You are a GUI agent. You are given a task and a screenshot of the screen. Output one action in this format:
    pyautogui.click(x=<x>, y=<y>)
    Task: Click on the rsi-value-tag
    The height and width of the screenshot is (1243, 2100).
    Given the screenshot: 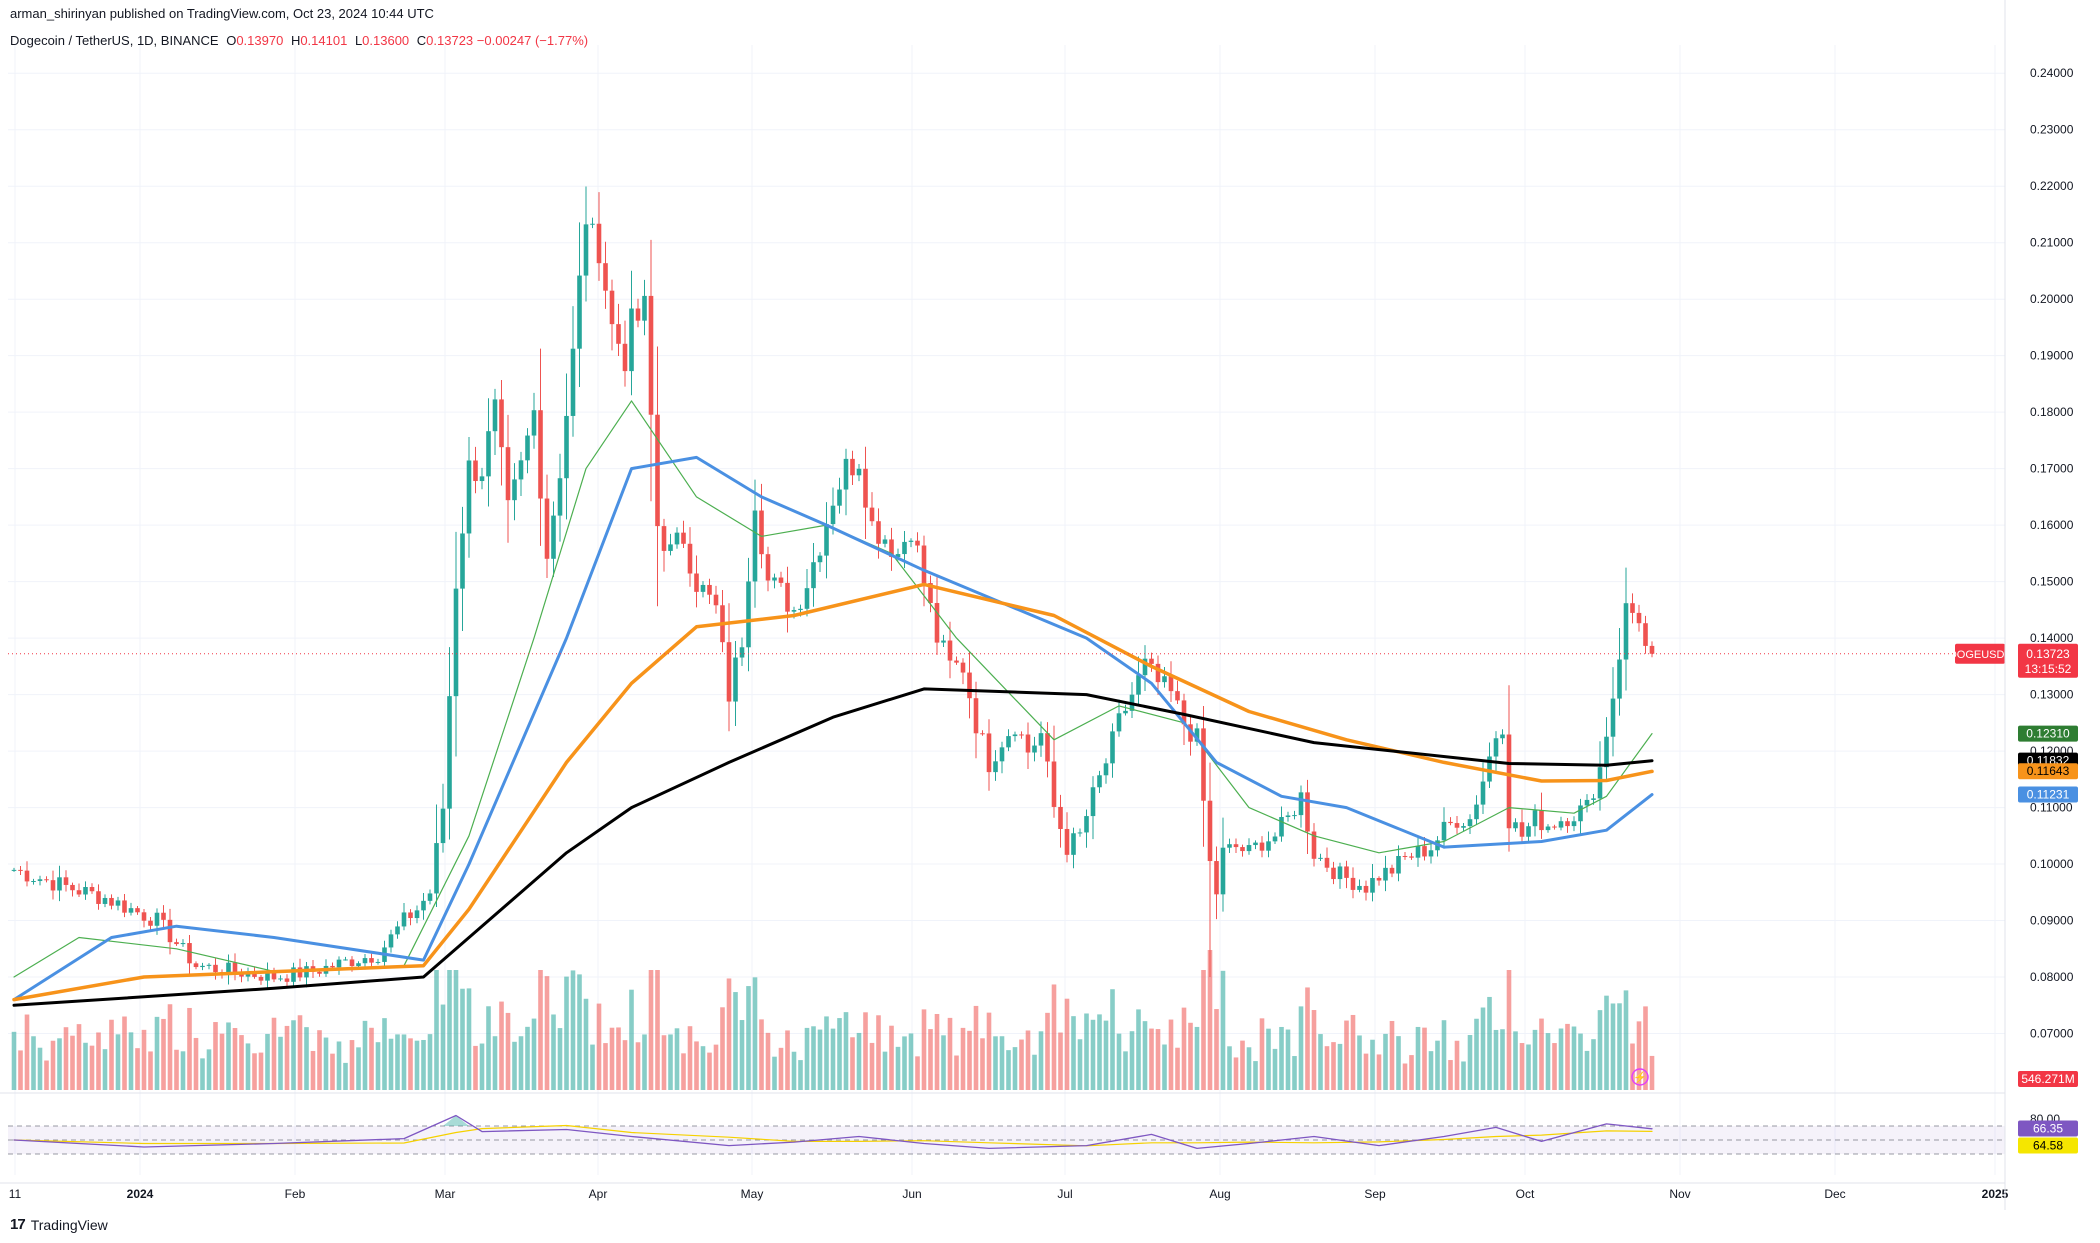 What is the action you would take?
    pyautogui.click(x=2048, y=1128)
    